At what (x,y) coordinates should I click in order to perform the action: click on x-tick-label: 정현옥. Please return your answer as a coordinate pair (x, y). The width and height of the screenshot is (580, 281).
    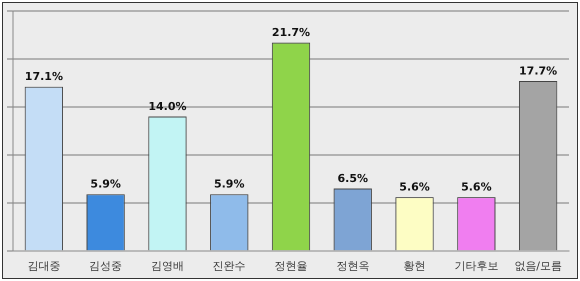
    Looking at the image, I should click on (353, 265).